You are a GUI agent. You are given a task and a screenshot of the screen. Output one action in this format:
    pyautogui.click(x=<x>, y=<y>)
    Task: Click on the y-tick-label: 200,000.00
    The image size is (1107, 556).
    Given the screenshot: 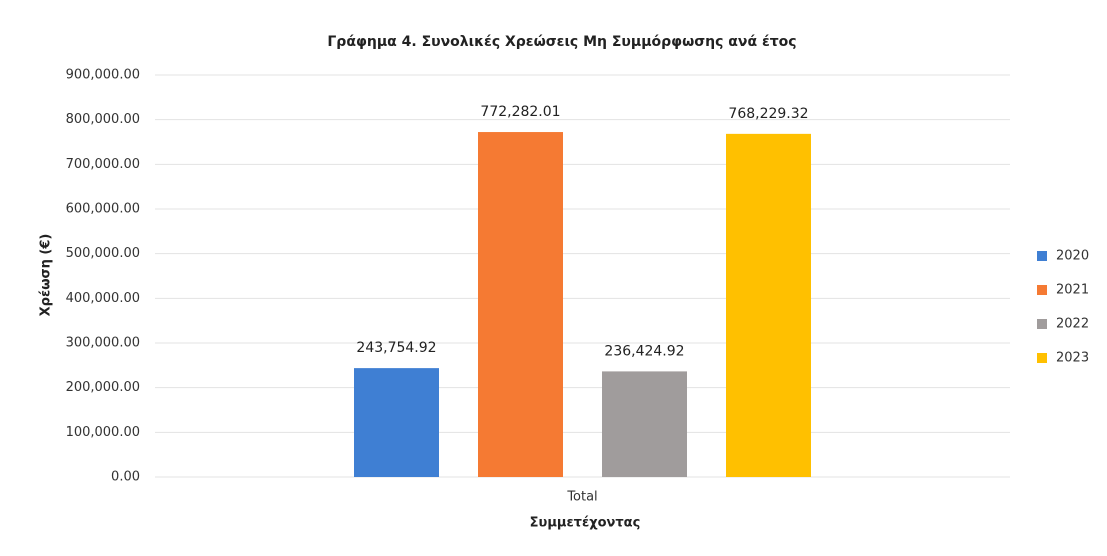 What is the action you would take?
    pyautogui.click(x=103, y=387)
    